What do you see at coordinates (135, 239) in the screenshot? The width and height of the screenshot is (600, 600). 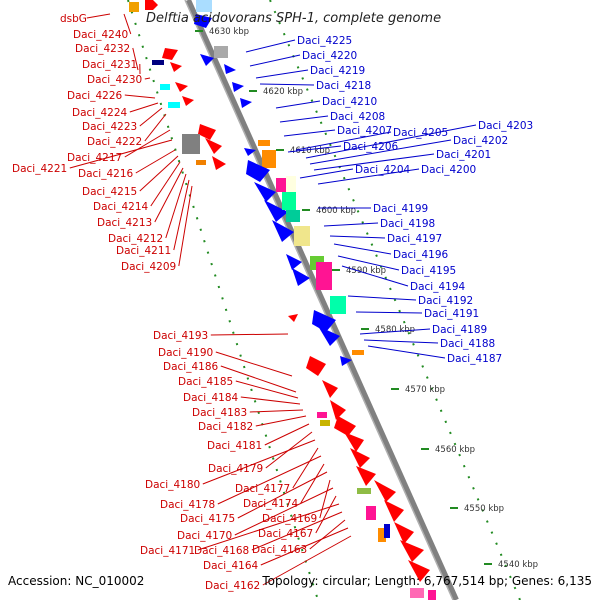 I see `label-left: Daci_4212` at bounding box center [135, 239].